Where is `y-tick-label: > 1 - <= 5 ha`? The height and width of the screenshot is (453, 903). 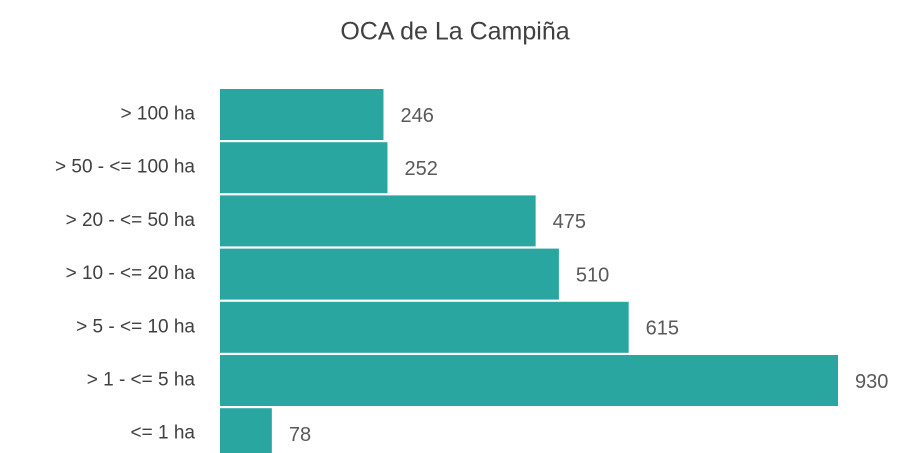 y-tick-label: > 1 - <= 5 ha is located at coordinates (141, 380).